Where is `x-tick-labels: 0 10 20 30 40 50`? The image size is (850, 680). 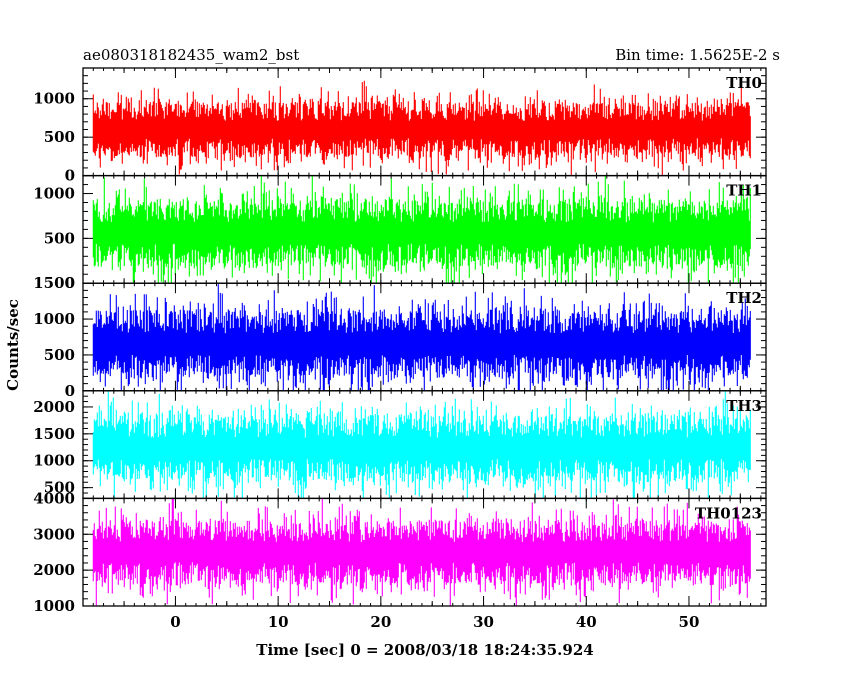 x-tick-labels: 0 10 20 30 40 50 is located at coordinates (434, 622).